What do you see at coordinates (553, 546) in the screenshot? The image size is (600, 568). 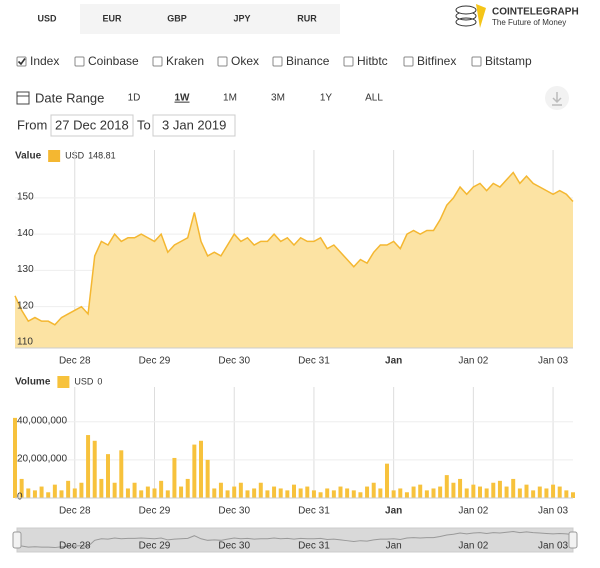 I see `navigator-label: Jan 03` at bounding box center [553, 546].